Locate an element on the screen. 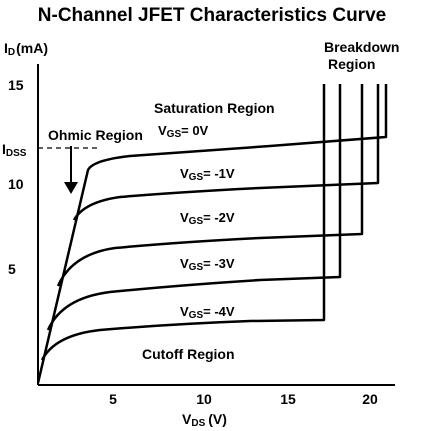 The height and width of the screenshot is (431, 424). ohmic-arrow-head is located at coordinates (71, 188).